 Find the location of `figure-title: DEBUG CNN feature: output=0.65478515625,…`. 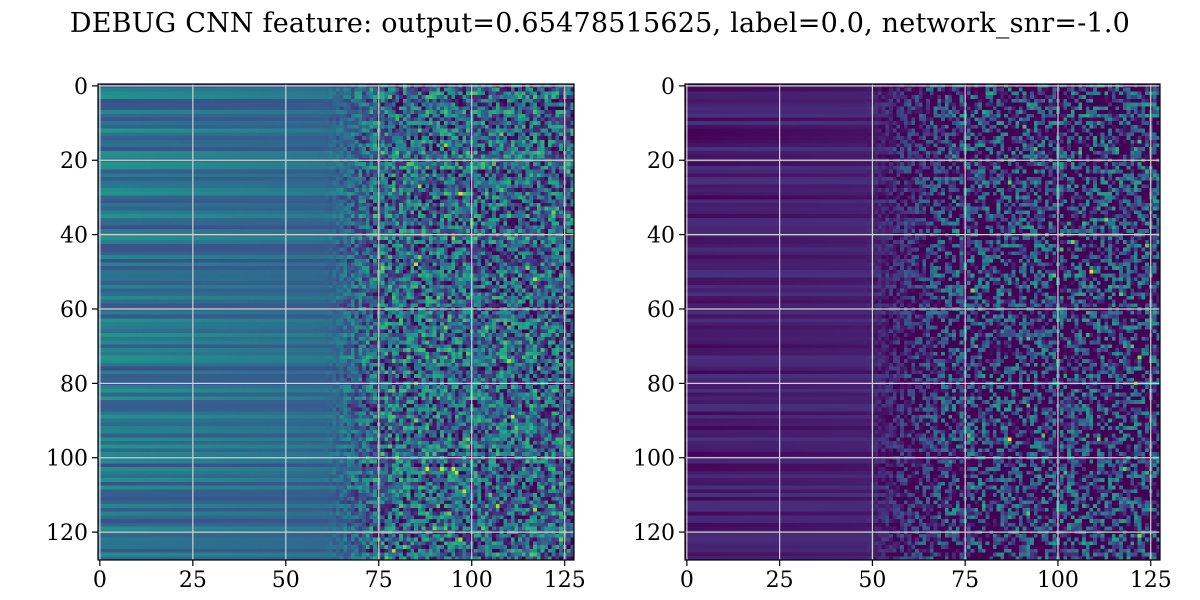

figure-title: DEBUG CNN feature: output=0.65478515625,… is located at coordinates (600, 23).